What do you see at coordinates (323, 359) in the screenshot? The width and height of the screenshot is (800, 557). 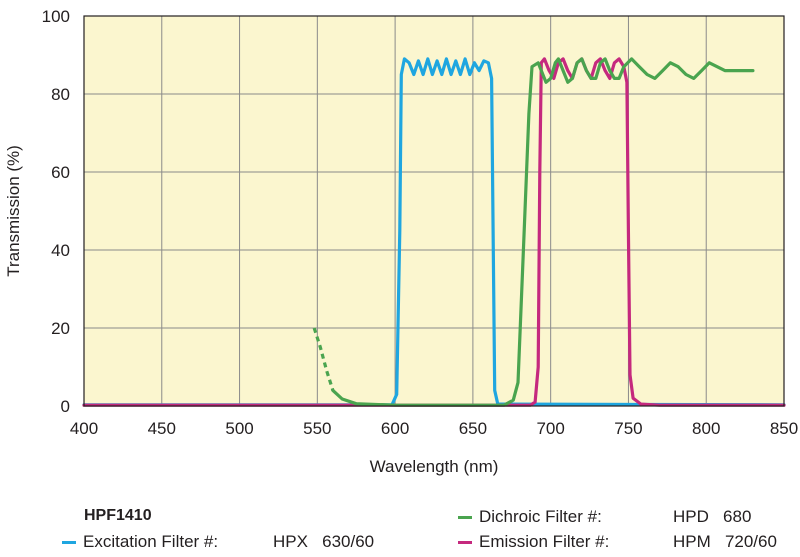 I see `series-line-dichroic-dashed` at bounding box center [323, 359].